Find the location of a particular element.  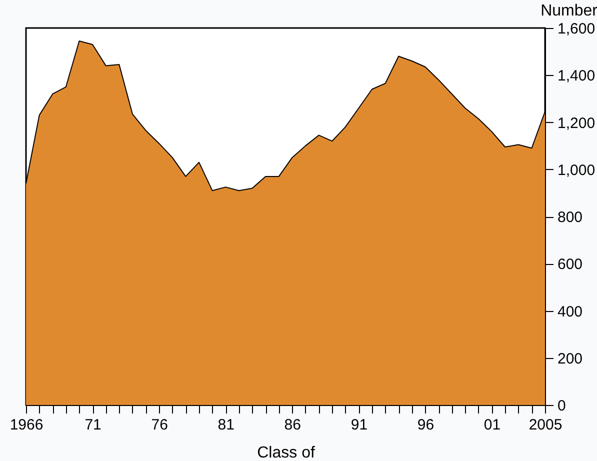

y-tick-label: 0 is located at coordinates (562, 406).